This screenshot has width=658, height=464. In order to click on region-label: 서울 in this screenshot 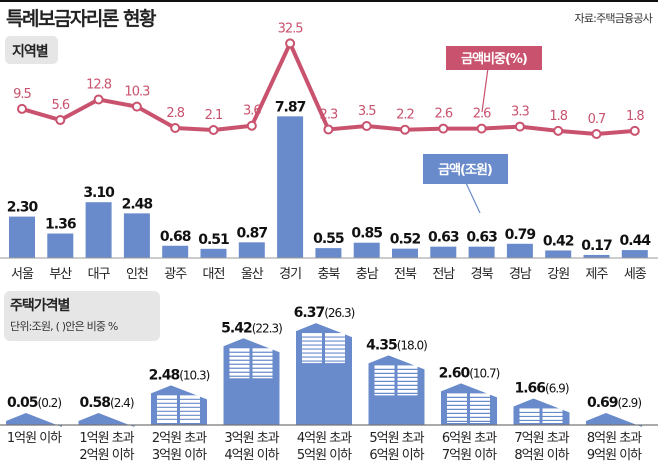, I will do `click(22, 274)`.